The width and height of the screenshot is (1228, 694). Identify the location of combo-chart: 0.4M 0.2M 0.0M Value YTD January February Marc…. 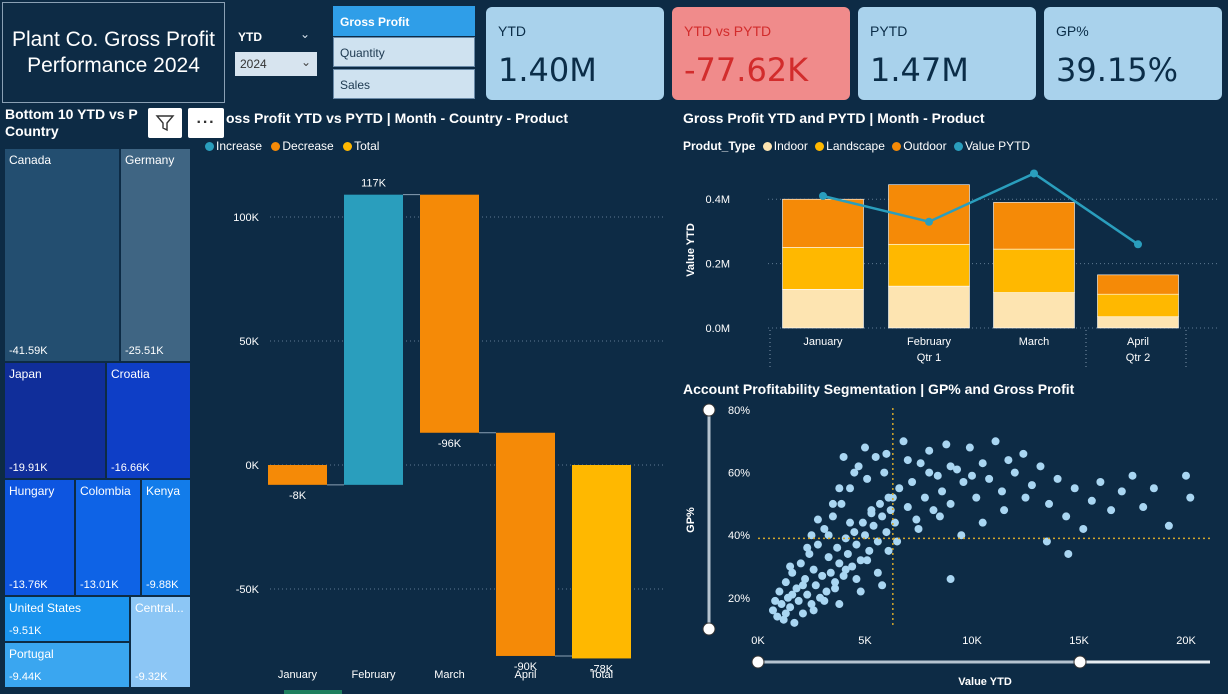
(952, 268).